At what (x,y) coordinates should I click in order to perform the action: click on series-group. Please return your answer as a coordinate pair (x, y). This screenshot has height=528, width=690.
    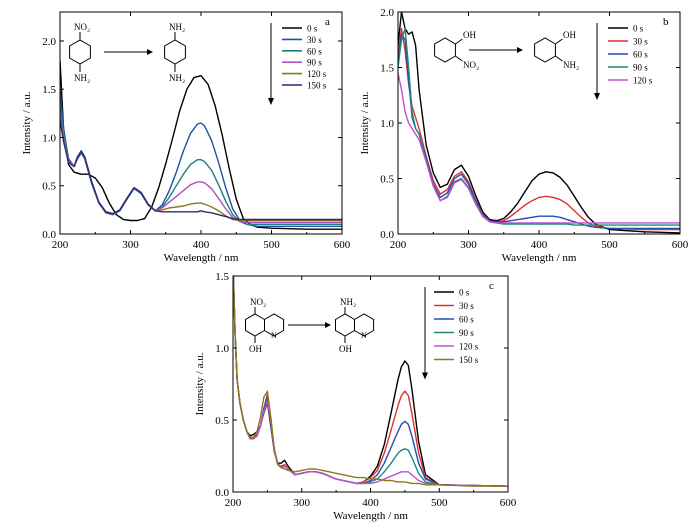
    Looking at the image, I should click on (201, 145).